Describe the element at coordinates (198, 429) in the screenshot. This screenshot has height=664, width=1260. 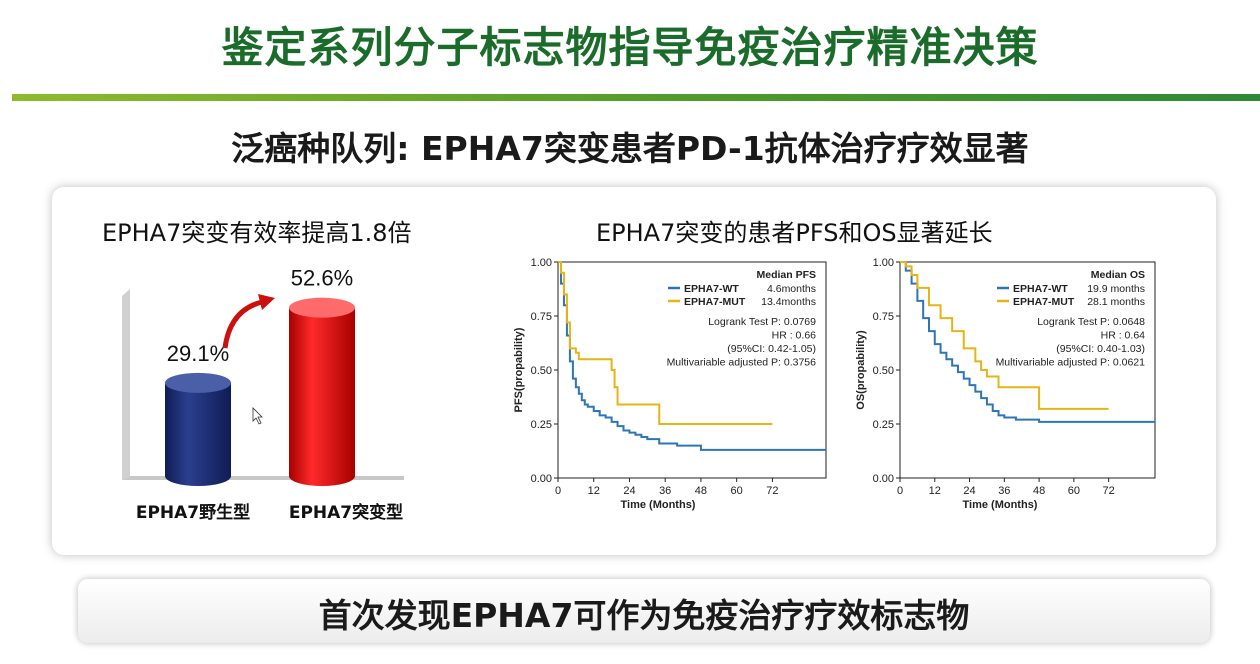
I see `bar-wild-type` at that location.